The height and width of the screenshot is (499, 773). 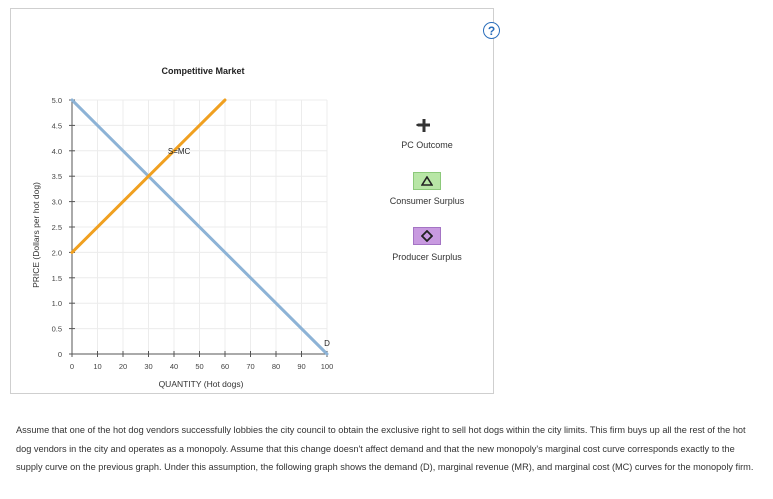 What do you see at coordinates (427, 145) in the screenshot?
I see `pc-outcome-label: PC Outcome` at bounding box center [427, 145].